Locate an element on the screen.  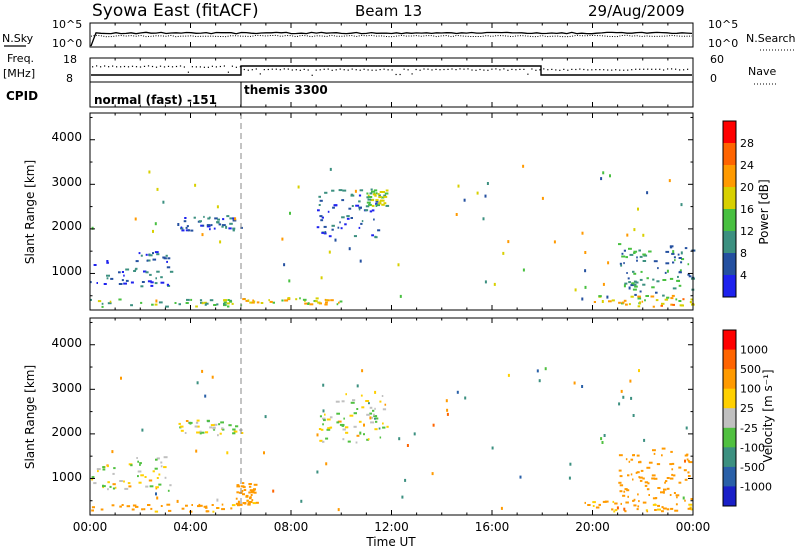
velocity-colorbar-label: Velocity [m s⁻¹] is located at coordinates (768, 415).